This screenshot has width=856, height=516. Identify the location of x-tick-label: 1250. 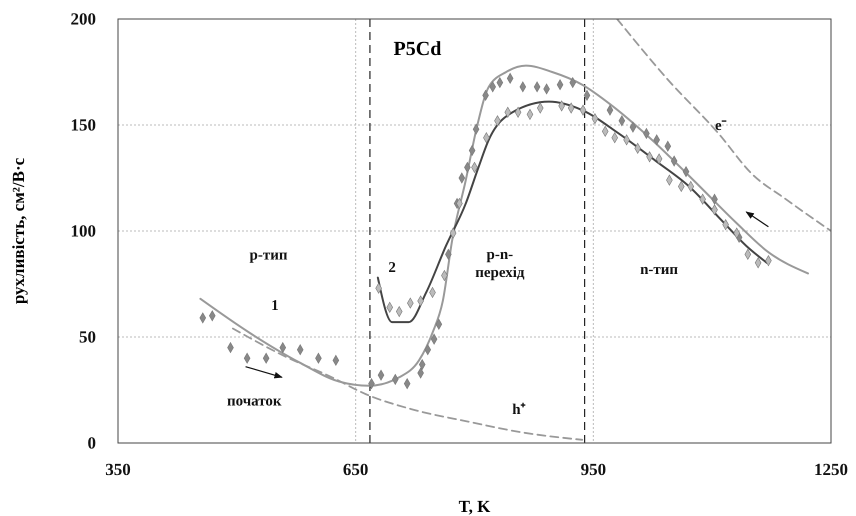
(831, 470).